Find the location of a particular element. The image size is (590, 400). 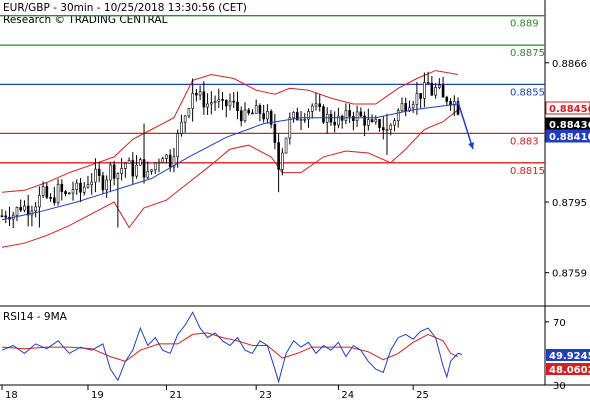

level-label-pivot: 0.8855 is located at coordinates (527, 92).